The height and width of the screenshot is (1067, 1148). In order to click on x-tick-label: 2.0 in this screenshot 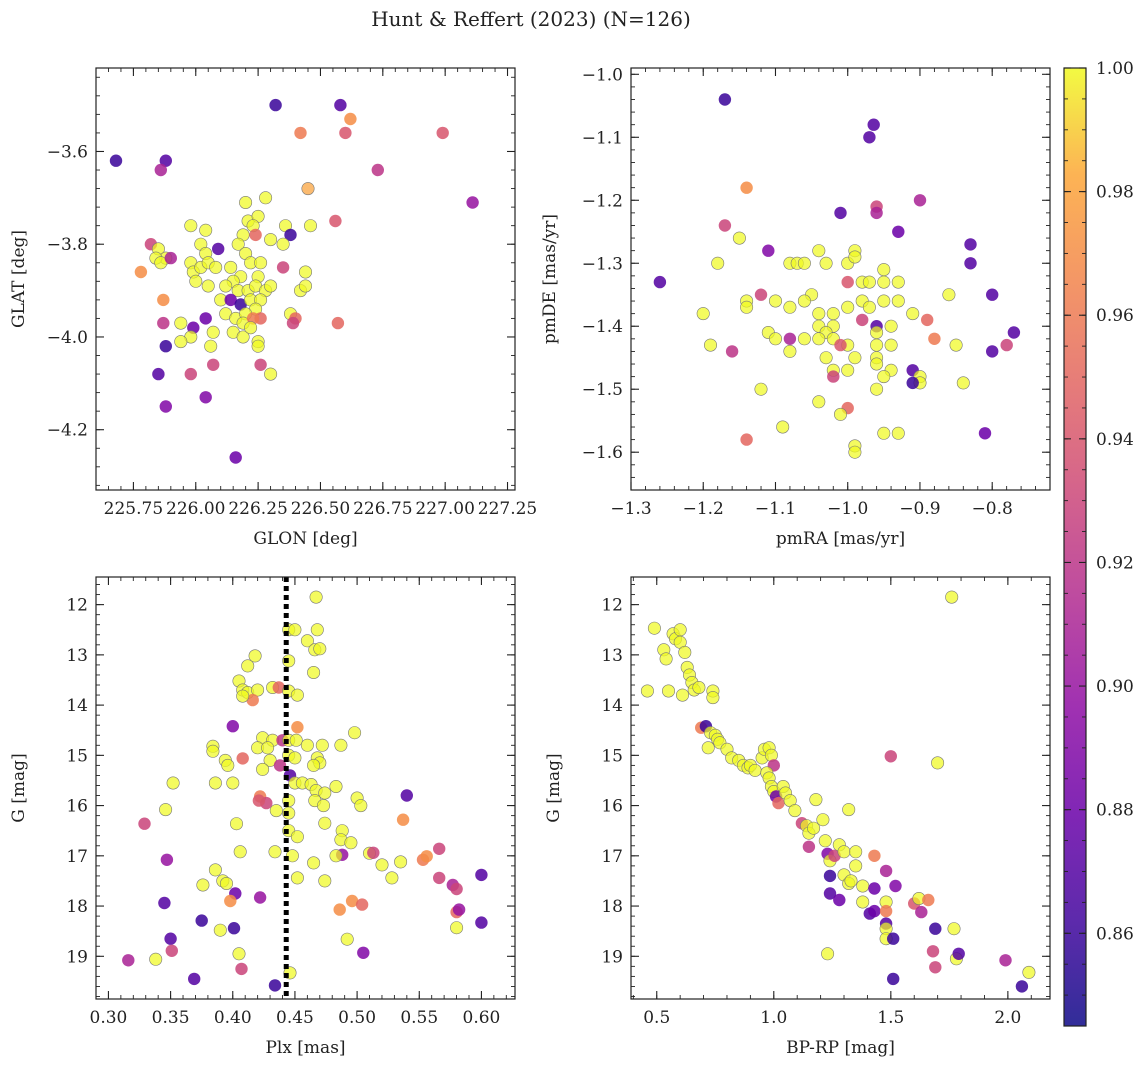, I will do `click(1007, 1018)`.